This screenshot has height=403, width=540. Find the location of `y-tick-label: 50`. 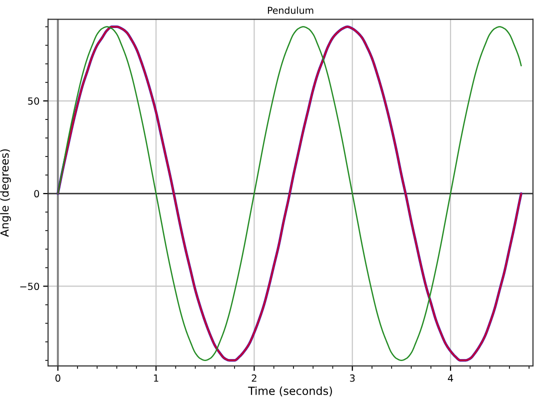

y-tick-label: 50 is located at coordinates (34, 101).